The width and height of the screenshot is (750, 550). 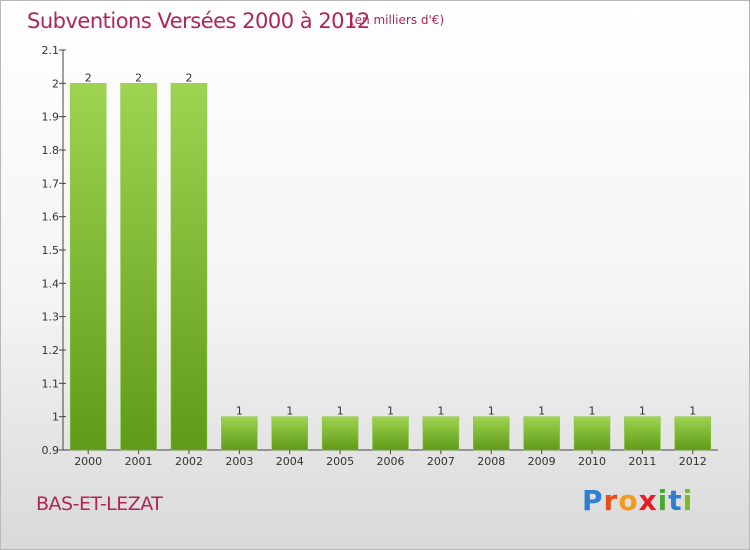 I want to click on logo-letter: t, so click(x=675, y=500).